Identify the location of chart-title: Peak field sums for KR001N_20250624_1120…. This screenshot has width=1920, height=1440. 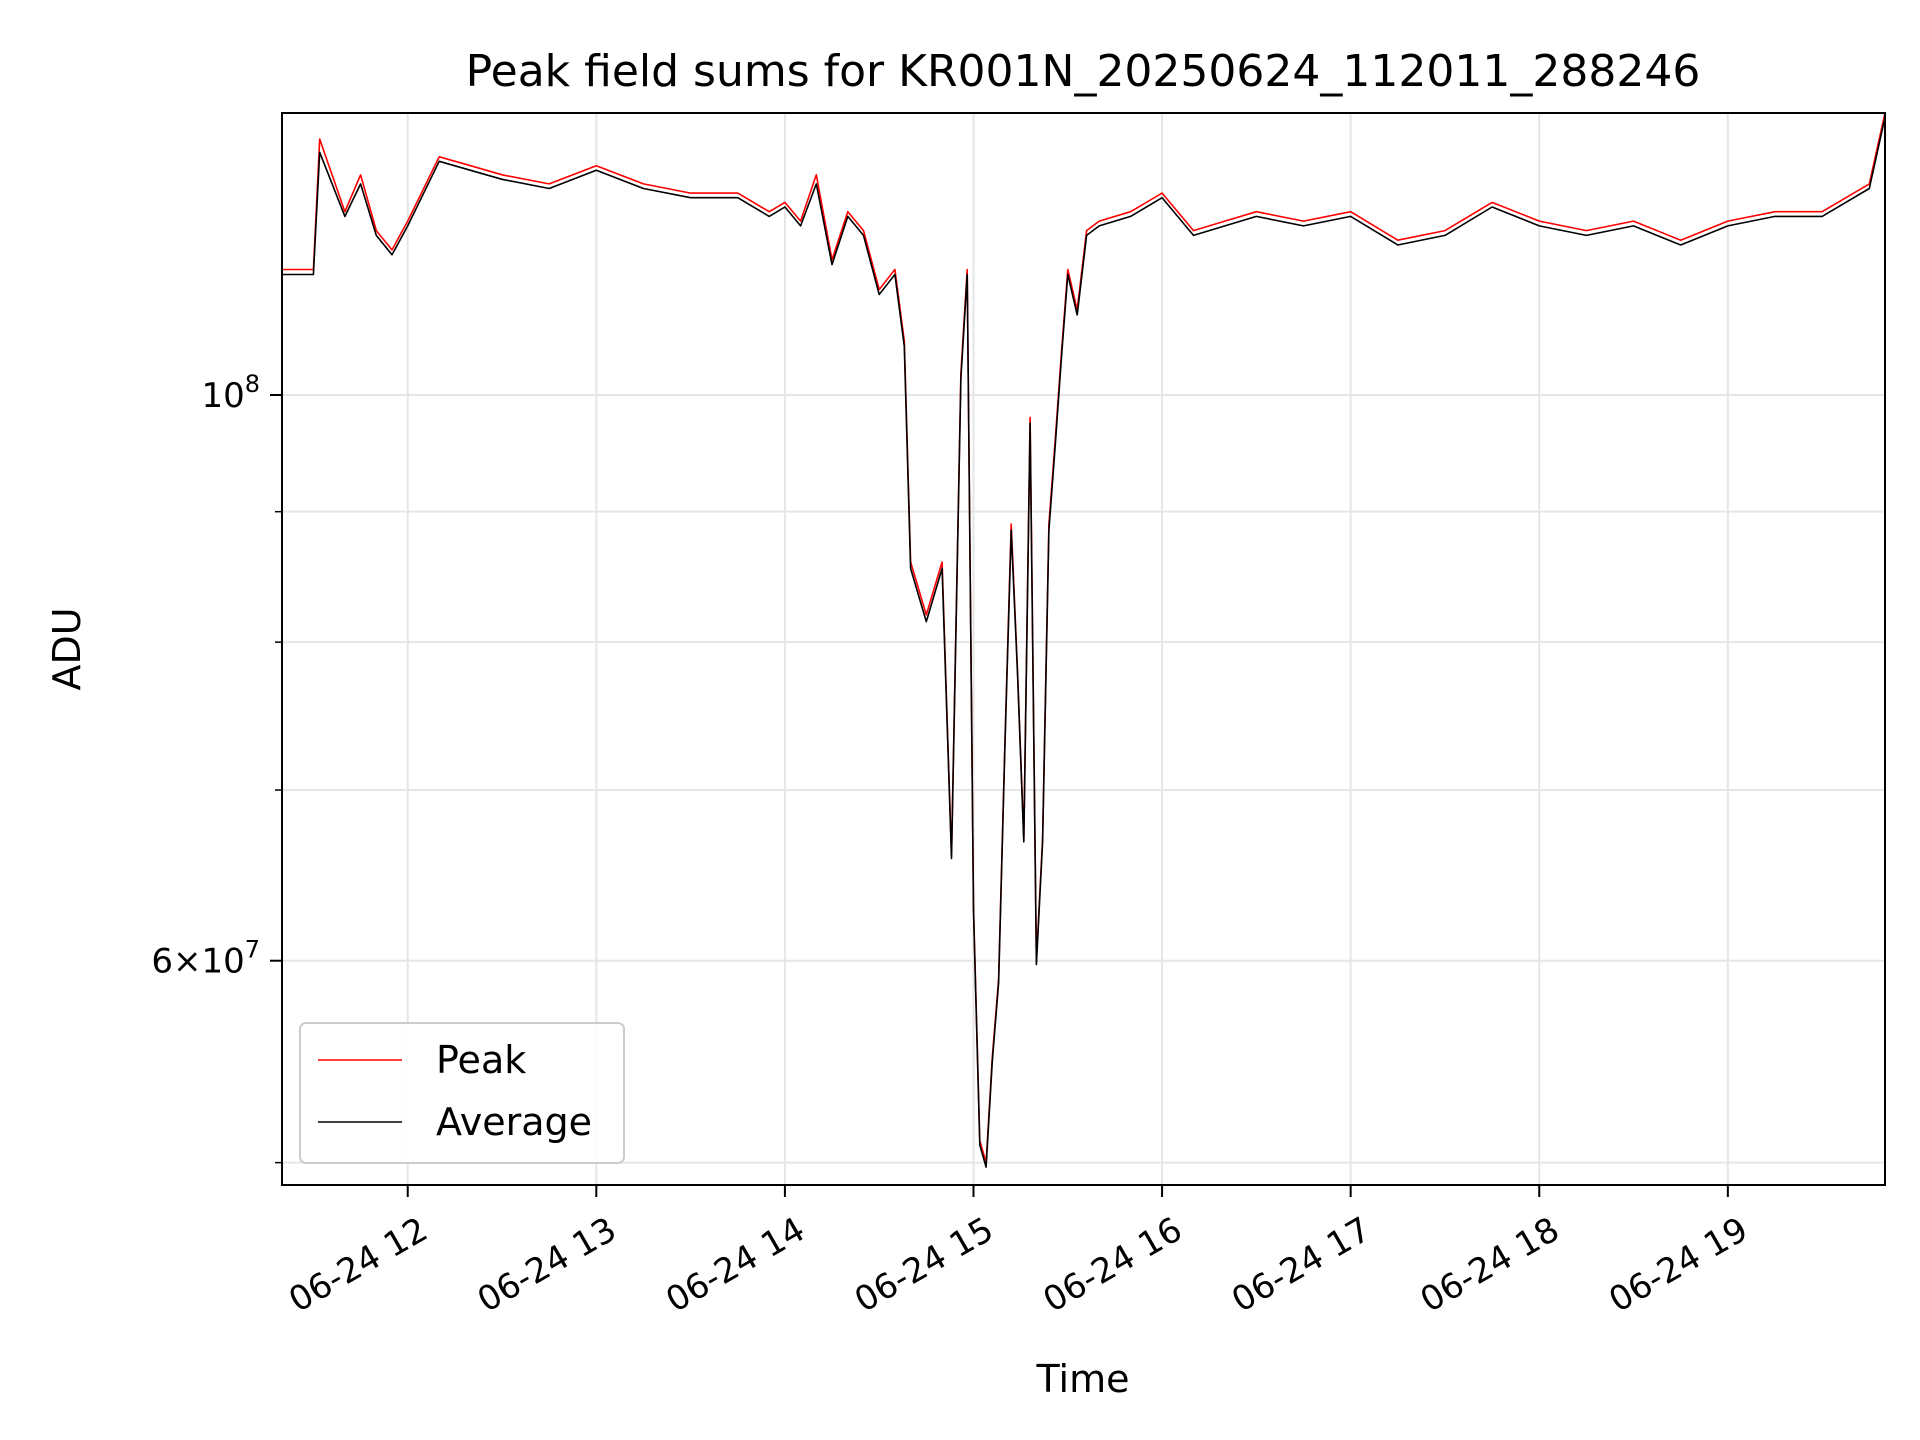
(1083, 71).